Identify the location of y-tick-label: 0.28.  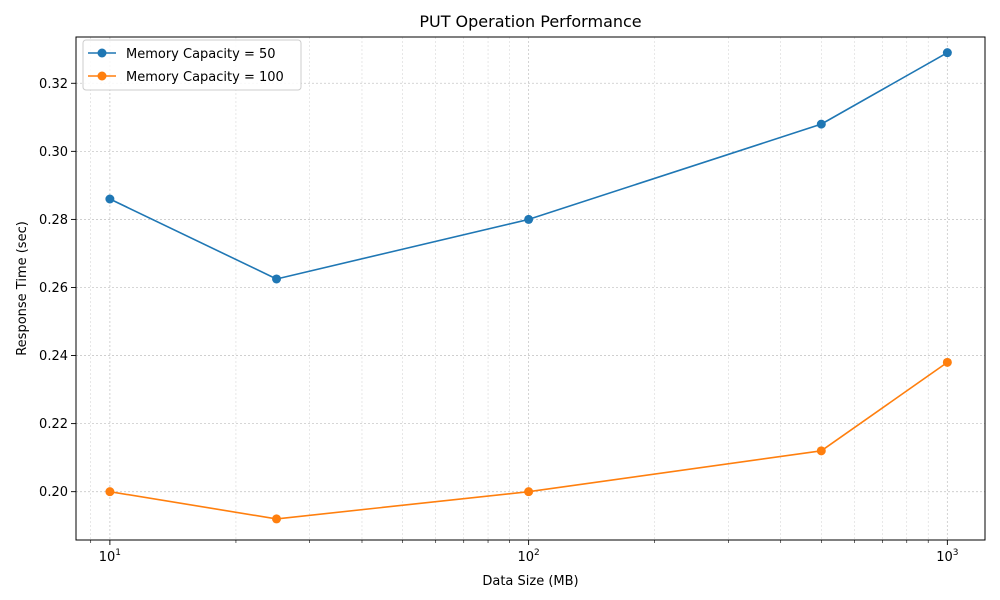
(53, 220).